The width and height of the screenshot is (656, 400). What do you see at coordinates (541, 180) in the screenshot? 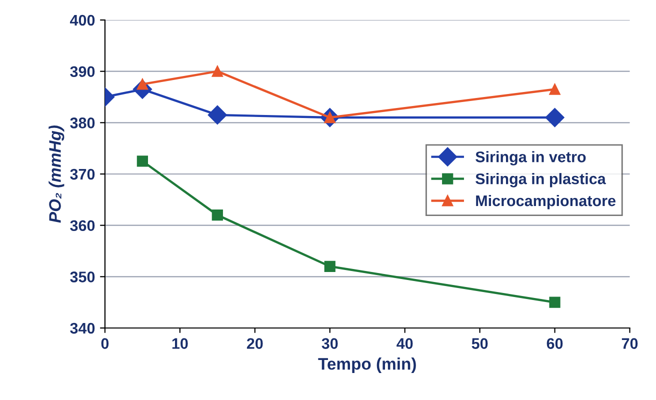
I see `legend-label: Siringa in plastica` at bounding box center [541, 180].